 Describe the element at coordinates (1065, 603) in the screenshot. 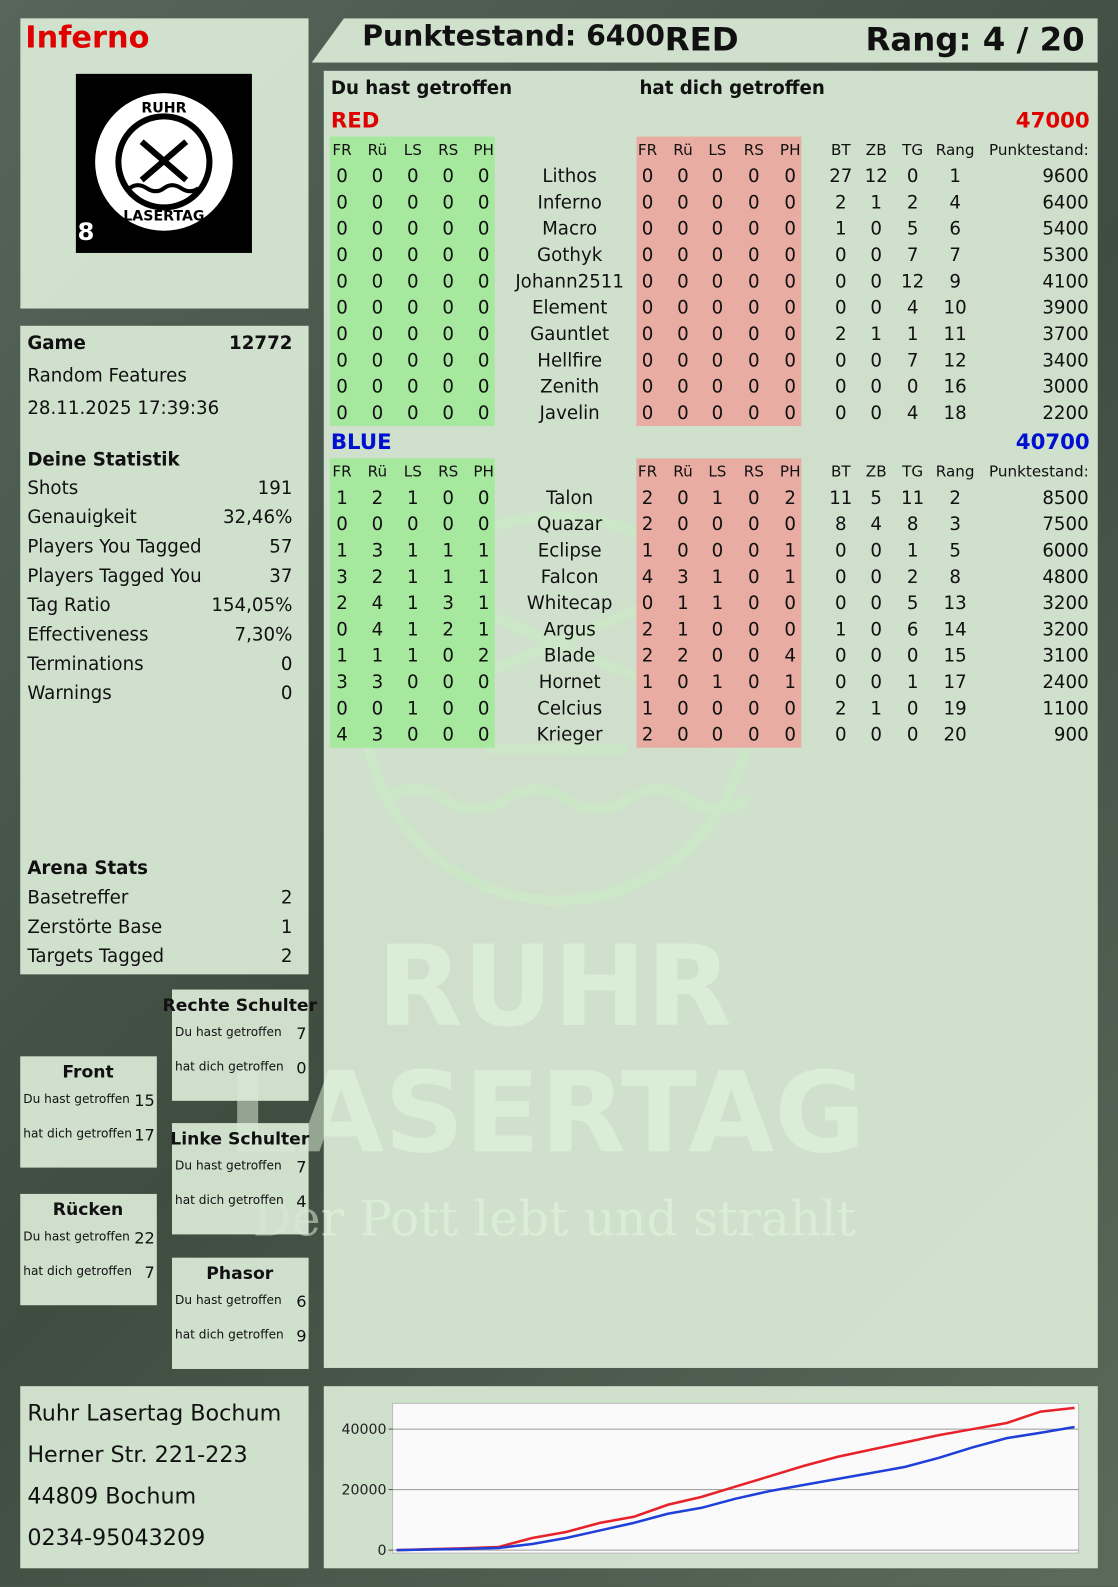

I see `table-cell: 3200` at that location.